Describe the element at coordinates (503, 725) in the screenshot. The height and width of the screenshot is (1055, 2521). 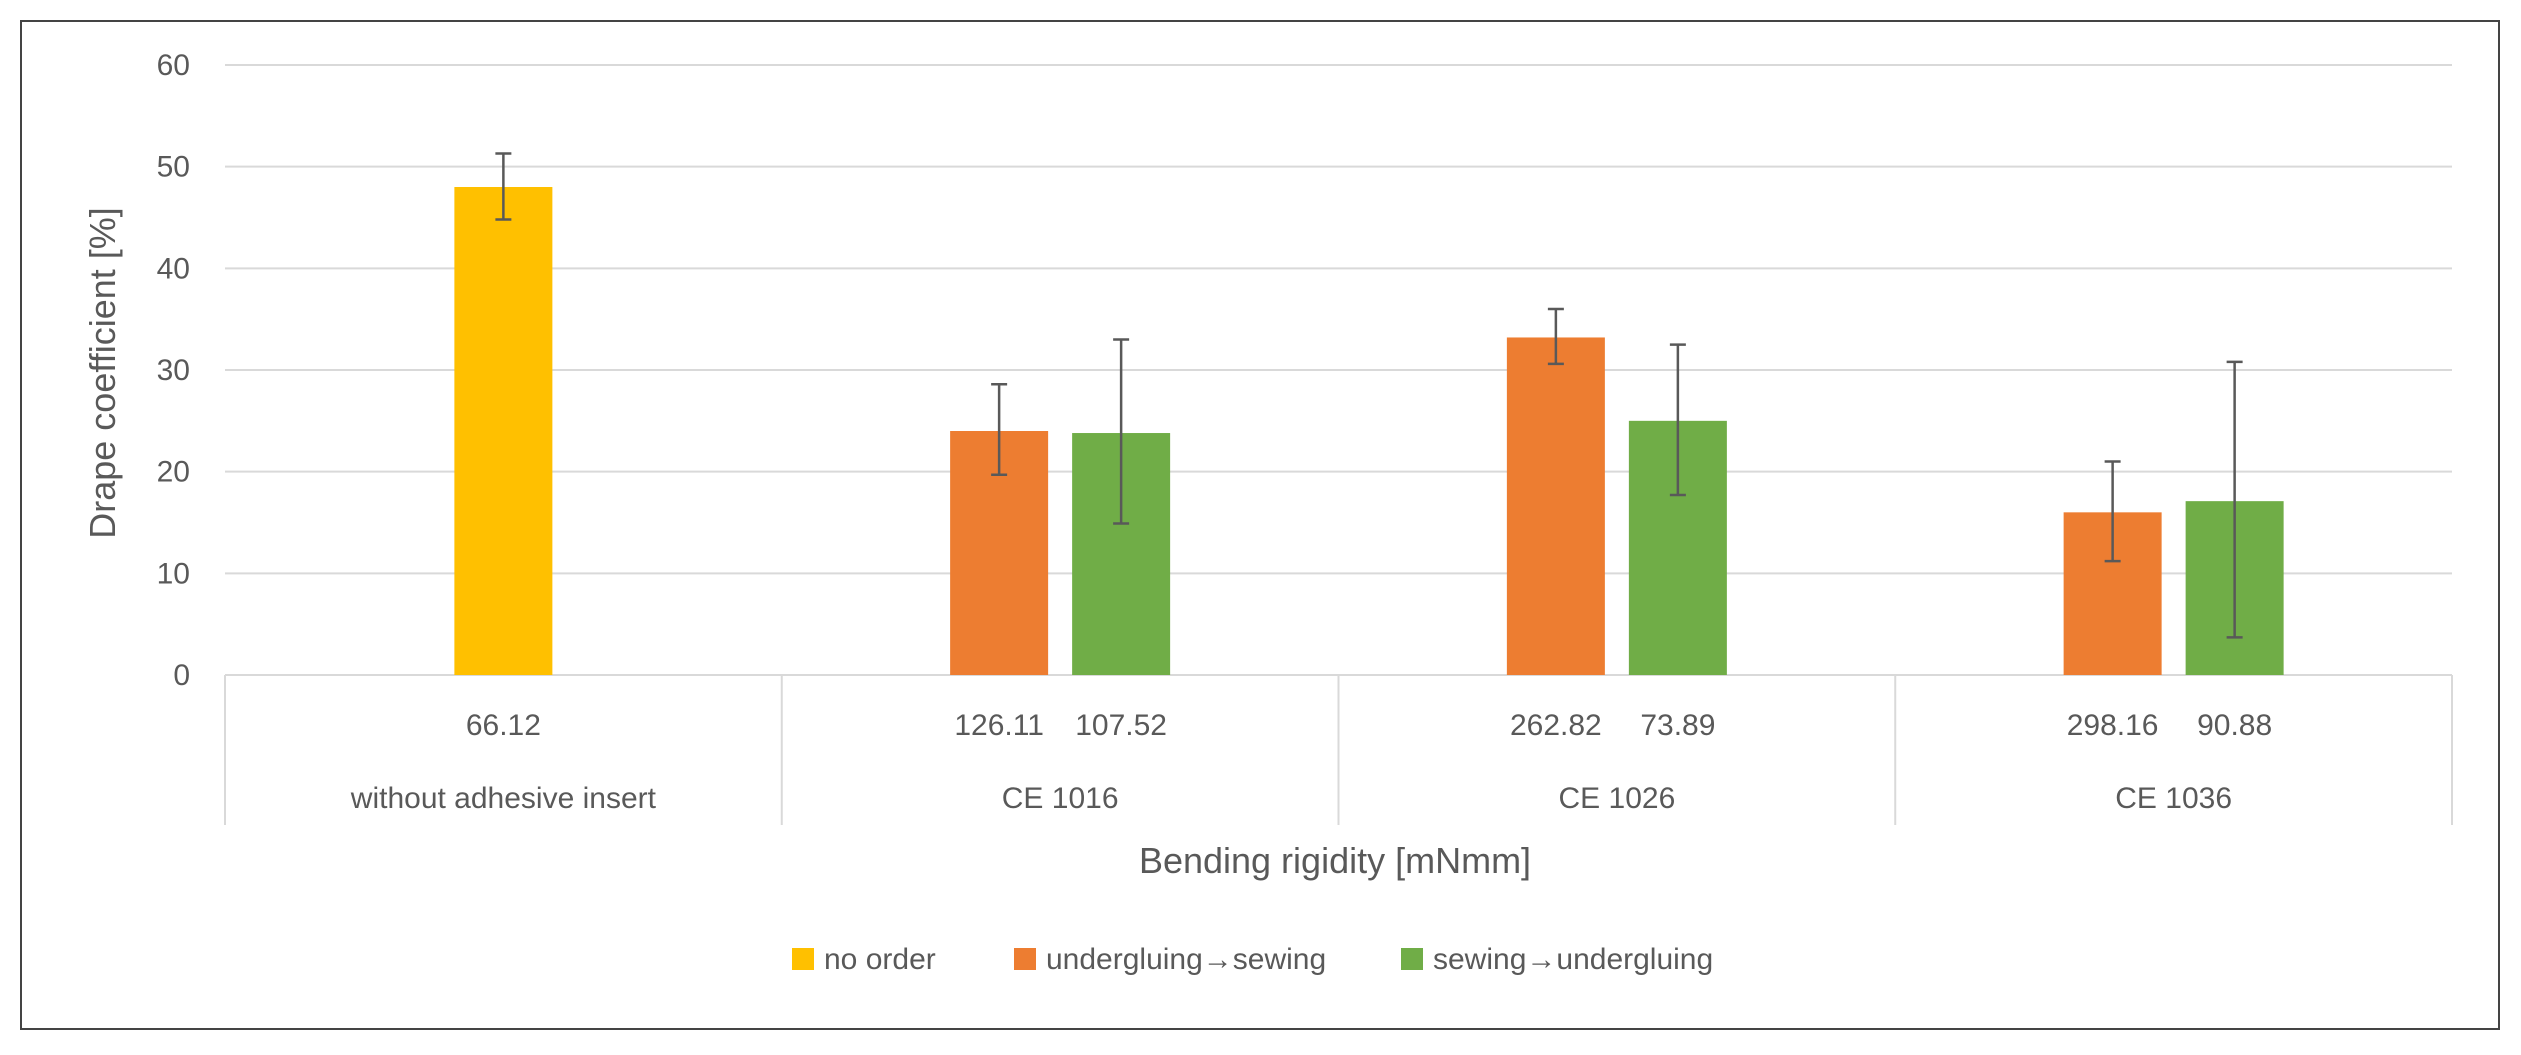
I see `rigidity-label: 66.12` at that location.